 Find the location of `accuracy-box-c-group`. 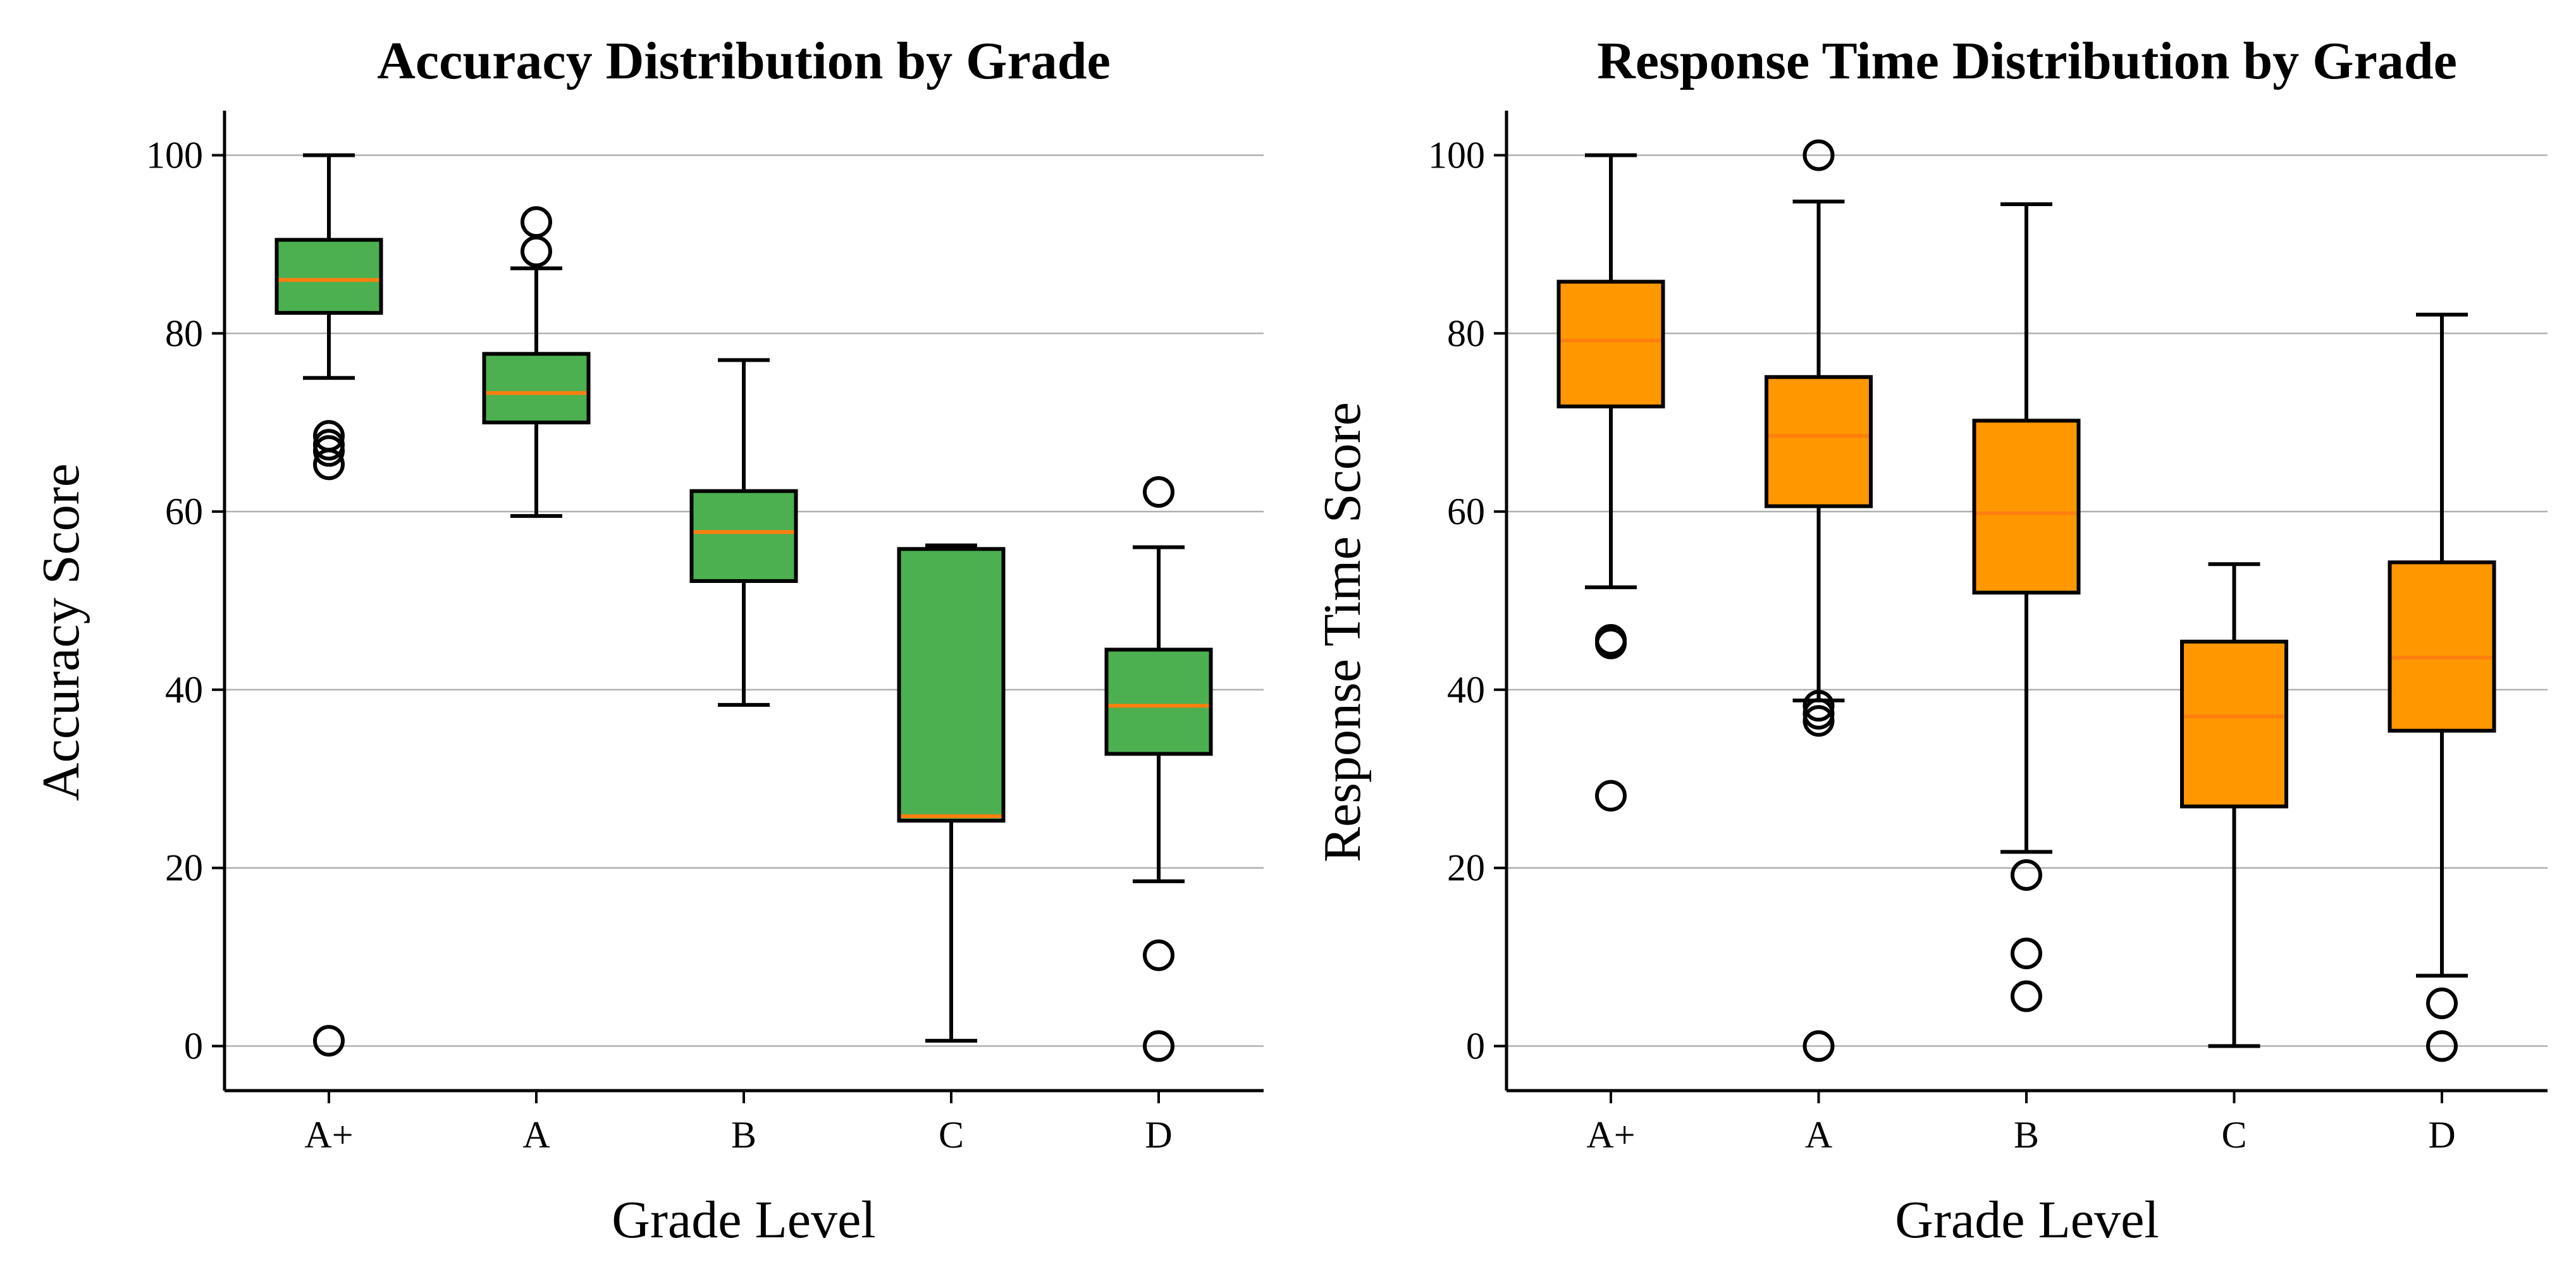

accuracy-box-c-group is located at coordinates (951, 793).